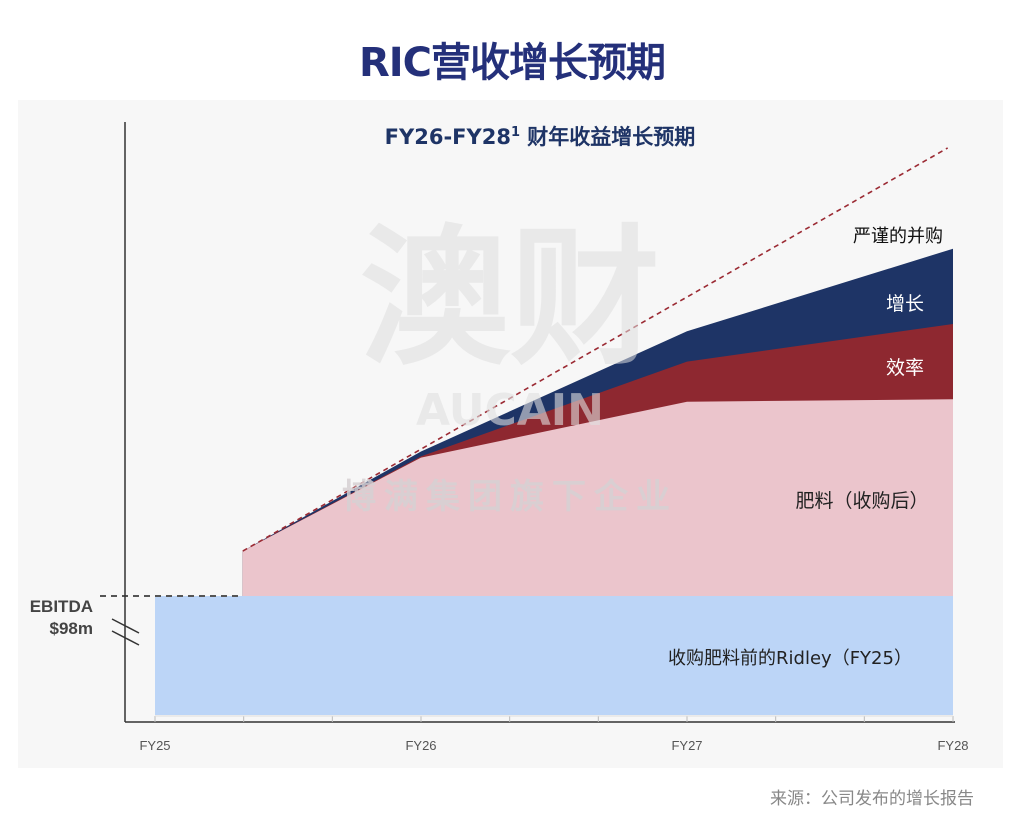 This screenshot has width=1024, height=831. I want to click on chart-title: FY26-FY281 财年收益增长预期, so click(540, 137).